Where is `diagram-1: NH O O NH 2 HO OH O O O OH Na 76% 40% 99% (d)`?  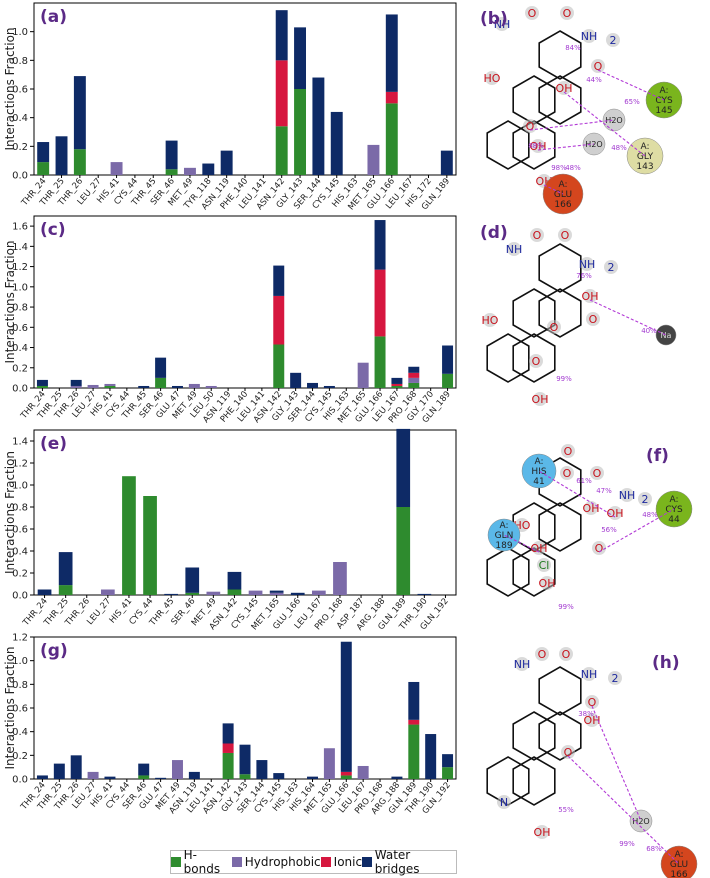
diagram-1: NH O O NH 2 HO OH O O O OH Na 76% 40% 99% (d) is located at coordinates (578, 314).